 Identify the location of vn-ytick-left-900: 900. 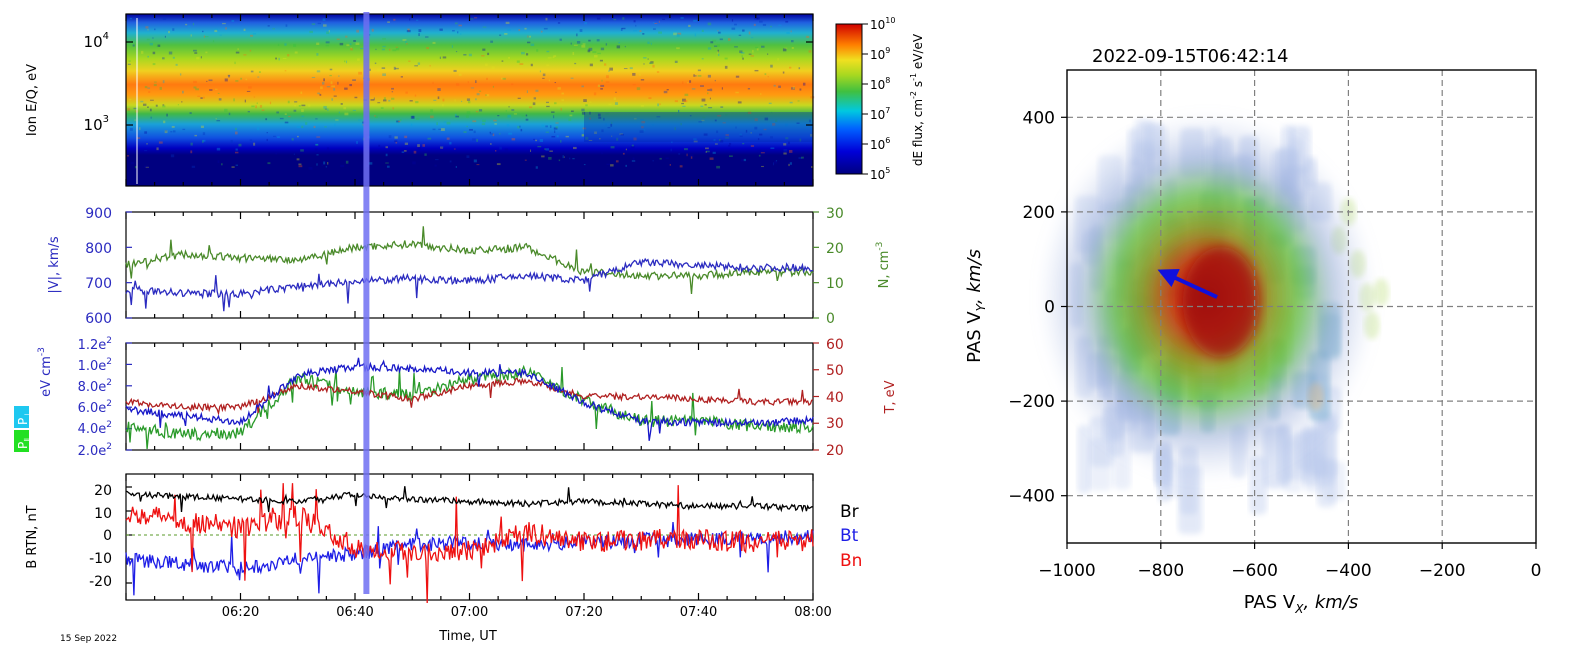
(98, 214).